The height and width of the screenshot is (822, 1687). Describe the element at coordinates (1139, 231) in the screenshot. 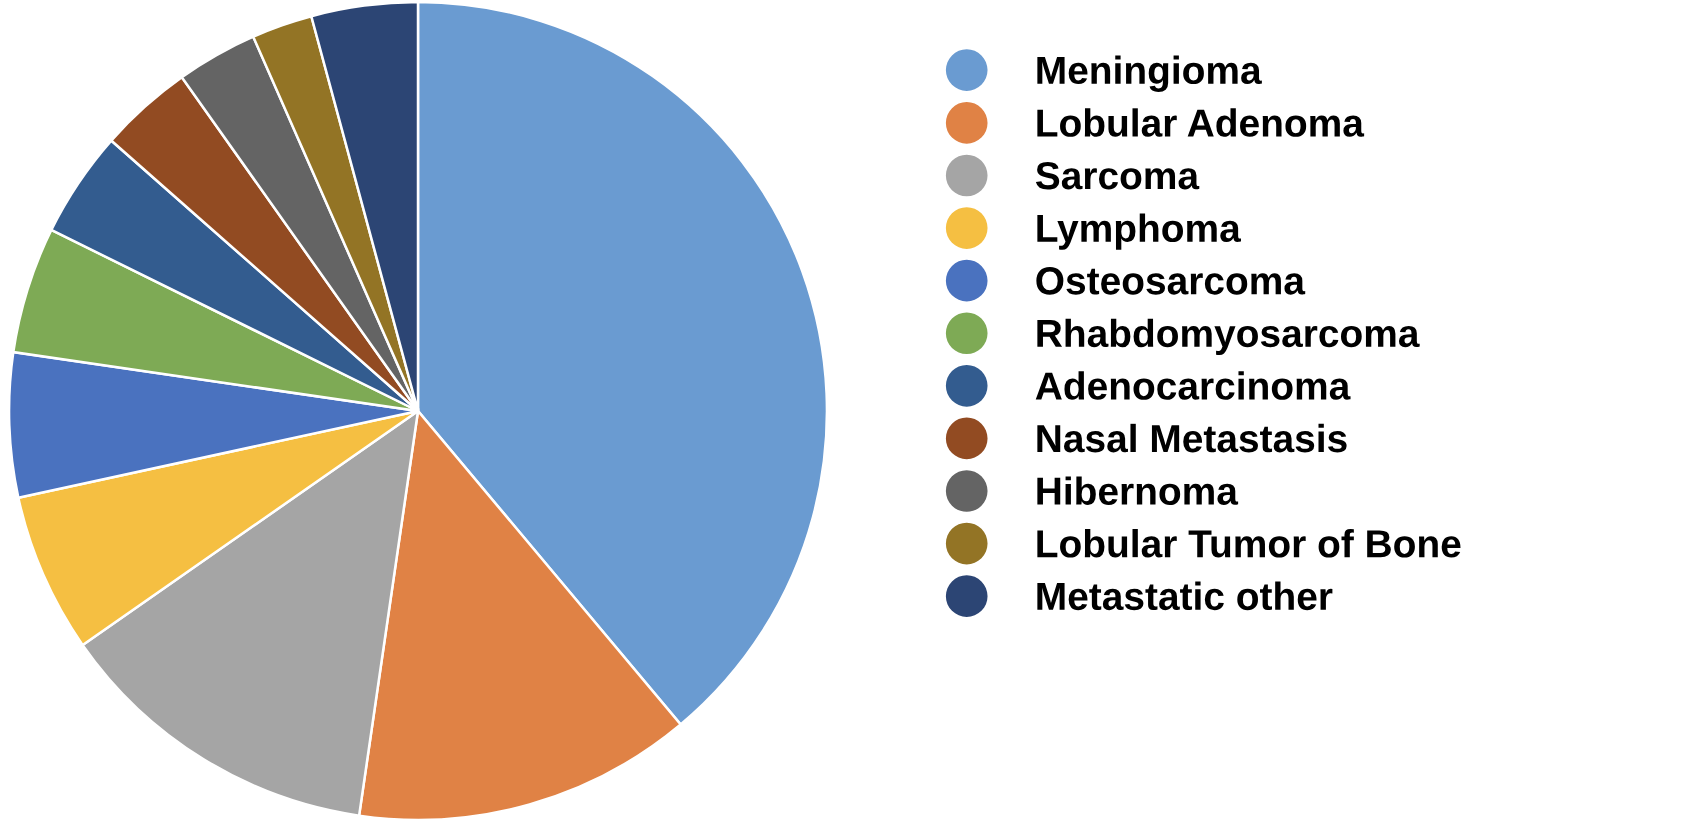

I see `legend-label: Lymphoma` at that location.